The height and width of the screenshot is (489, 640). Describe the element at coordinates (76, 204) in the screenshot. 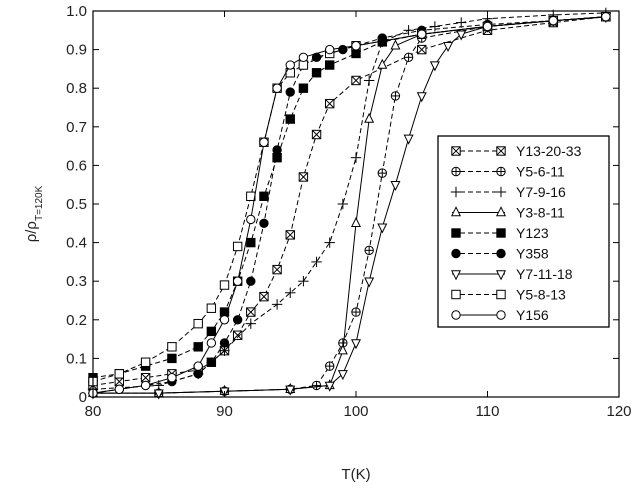

I see `y-tick-label: 0.5` at that location.